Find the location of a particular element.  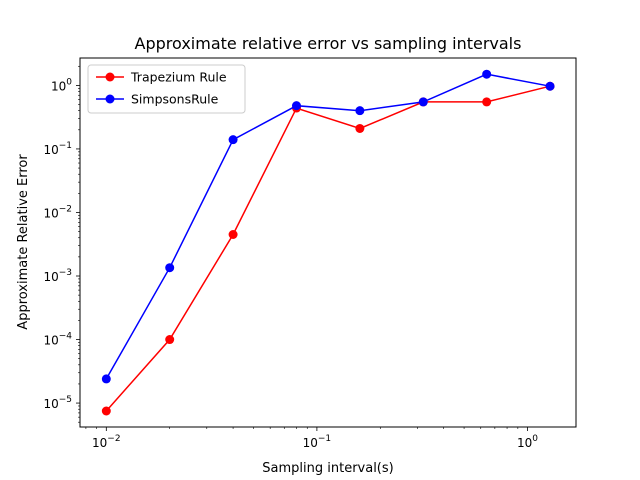

y-tick-label: 10⁰ is located at coordinates (61, 85).